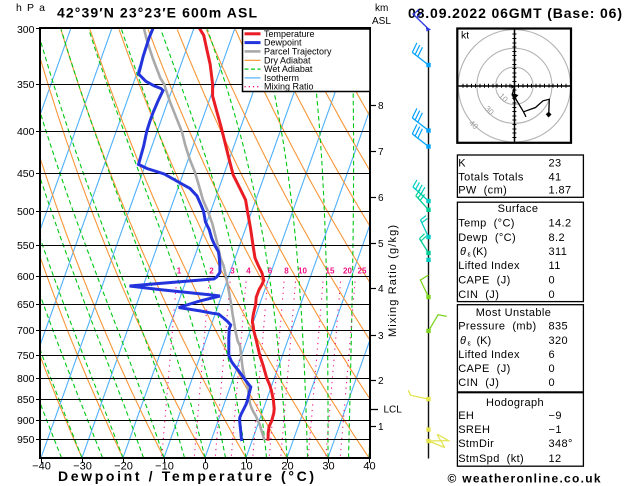 This screenshot has height=486, width=629. What do you see at coordinates (369, 467) in the screenshot?
I see `svg-text: 40` at bounding box center [369, 467].